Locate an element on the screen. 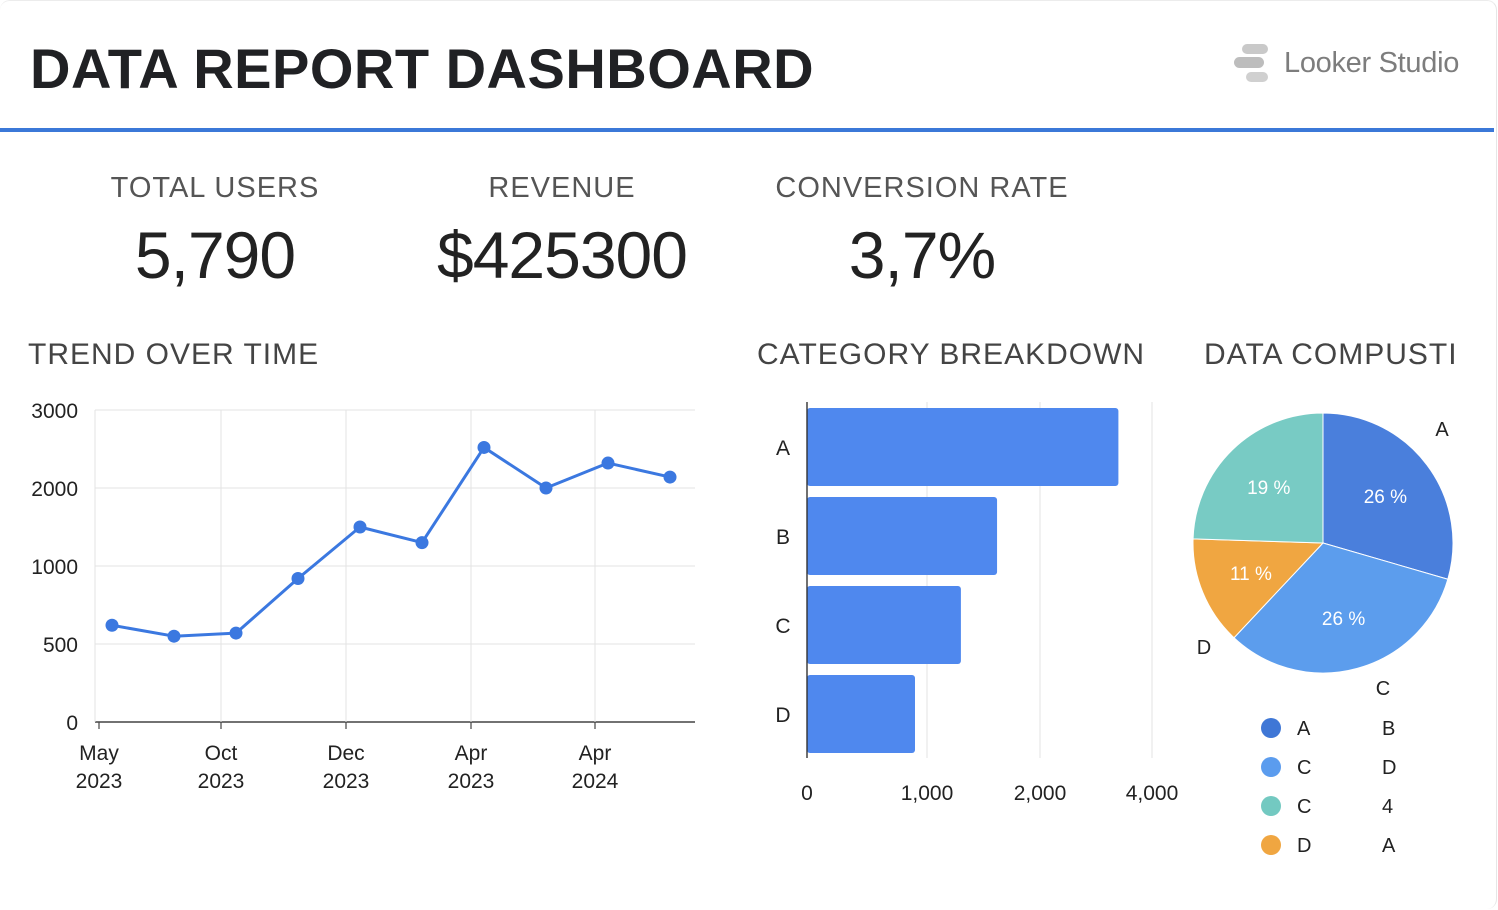  kpi-conversion-rate: CONVERSION RATE 3,7% is located at coordinates (922, 232).